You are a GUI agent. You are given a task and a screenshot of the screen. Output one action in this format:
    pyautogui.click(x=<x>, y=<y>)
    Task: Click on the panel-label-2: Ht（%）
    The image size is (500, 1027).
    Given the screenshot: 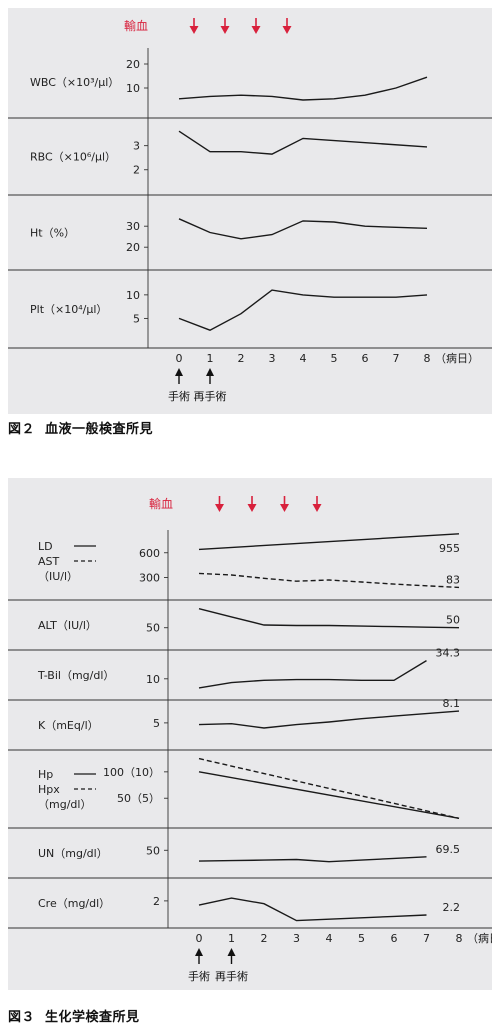 What is the action you would take?
    pyautogui.click(x=52, y=233)
    